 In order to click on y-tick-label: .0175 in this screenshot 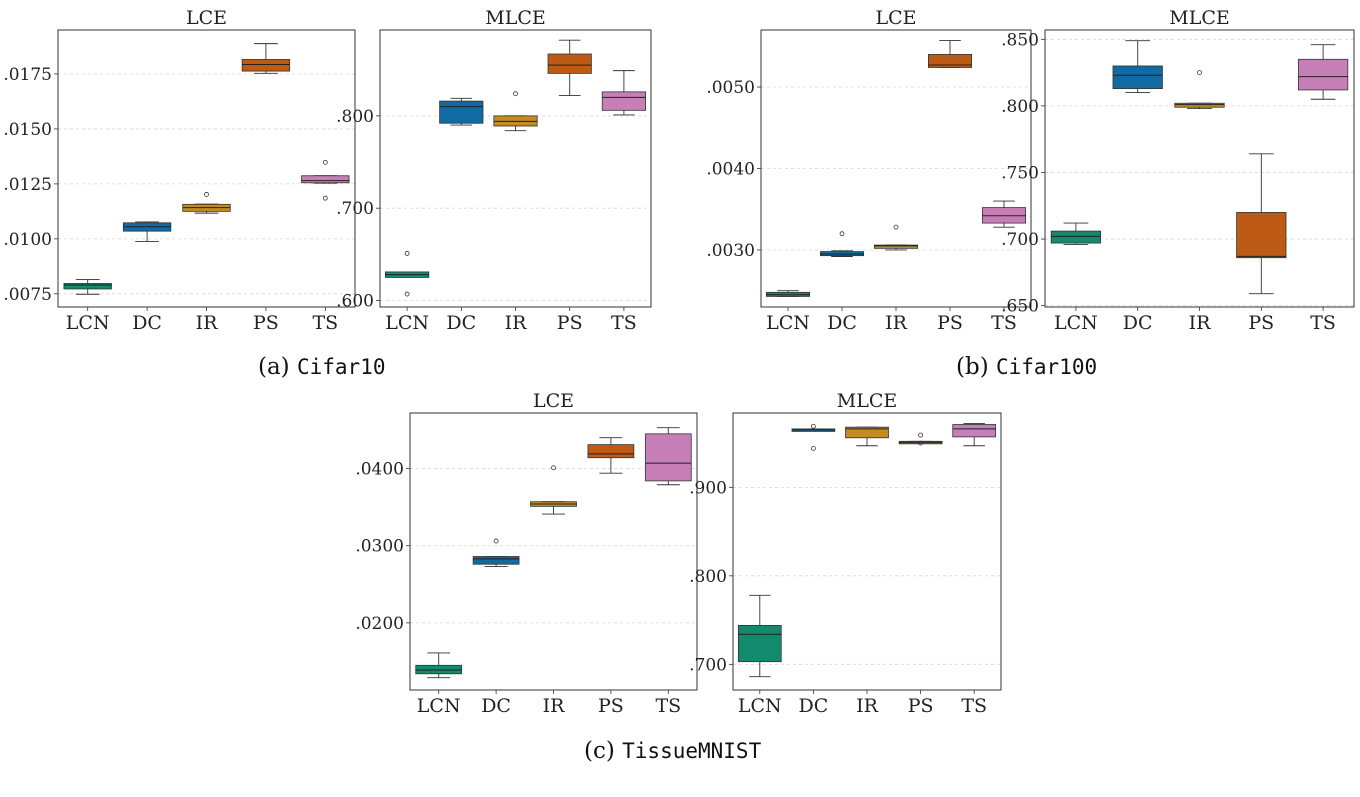, I will do `click(27, 75)`.